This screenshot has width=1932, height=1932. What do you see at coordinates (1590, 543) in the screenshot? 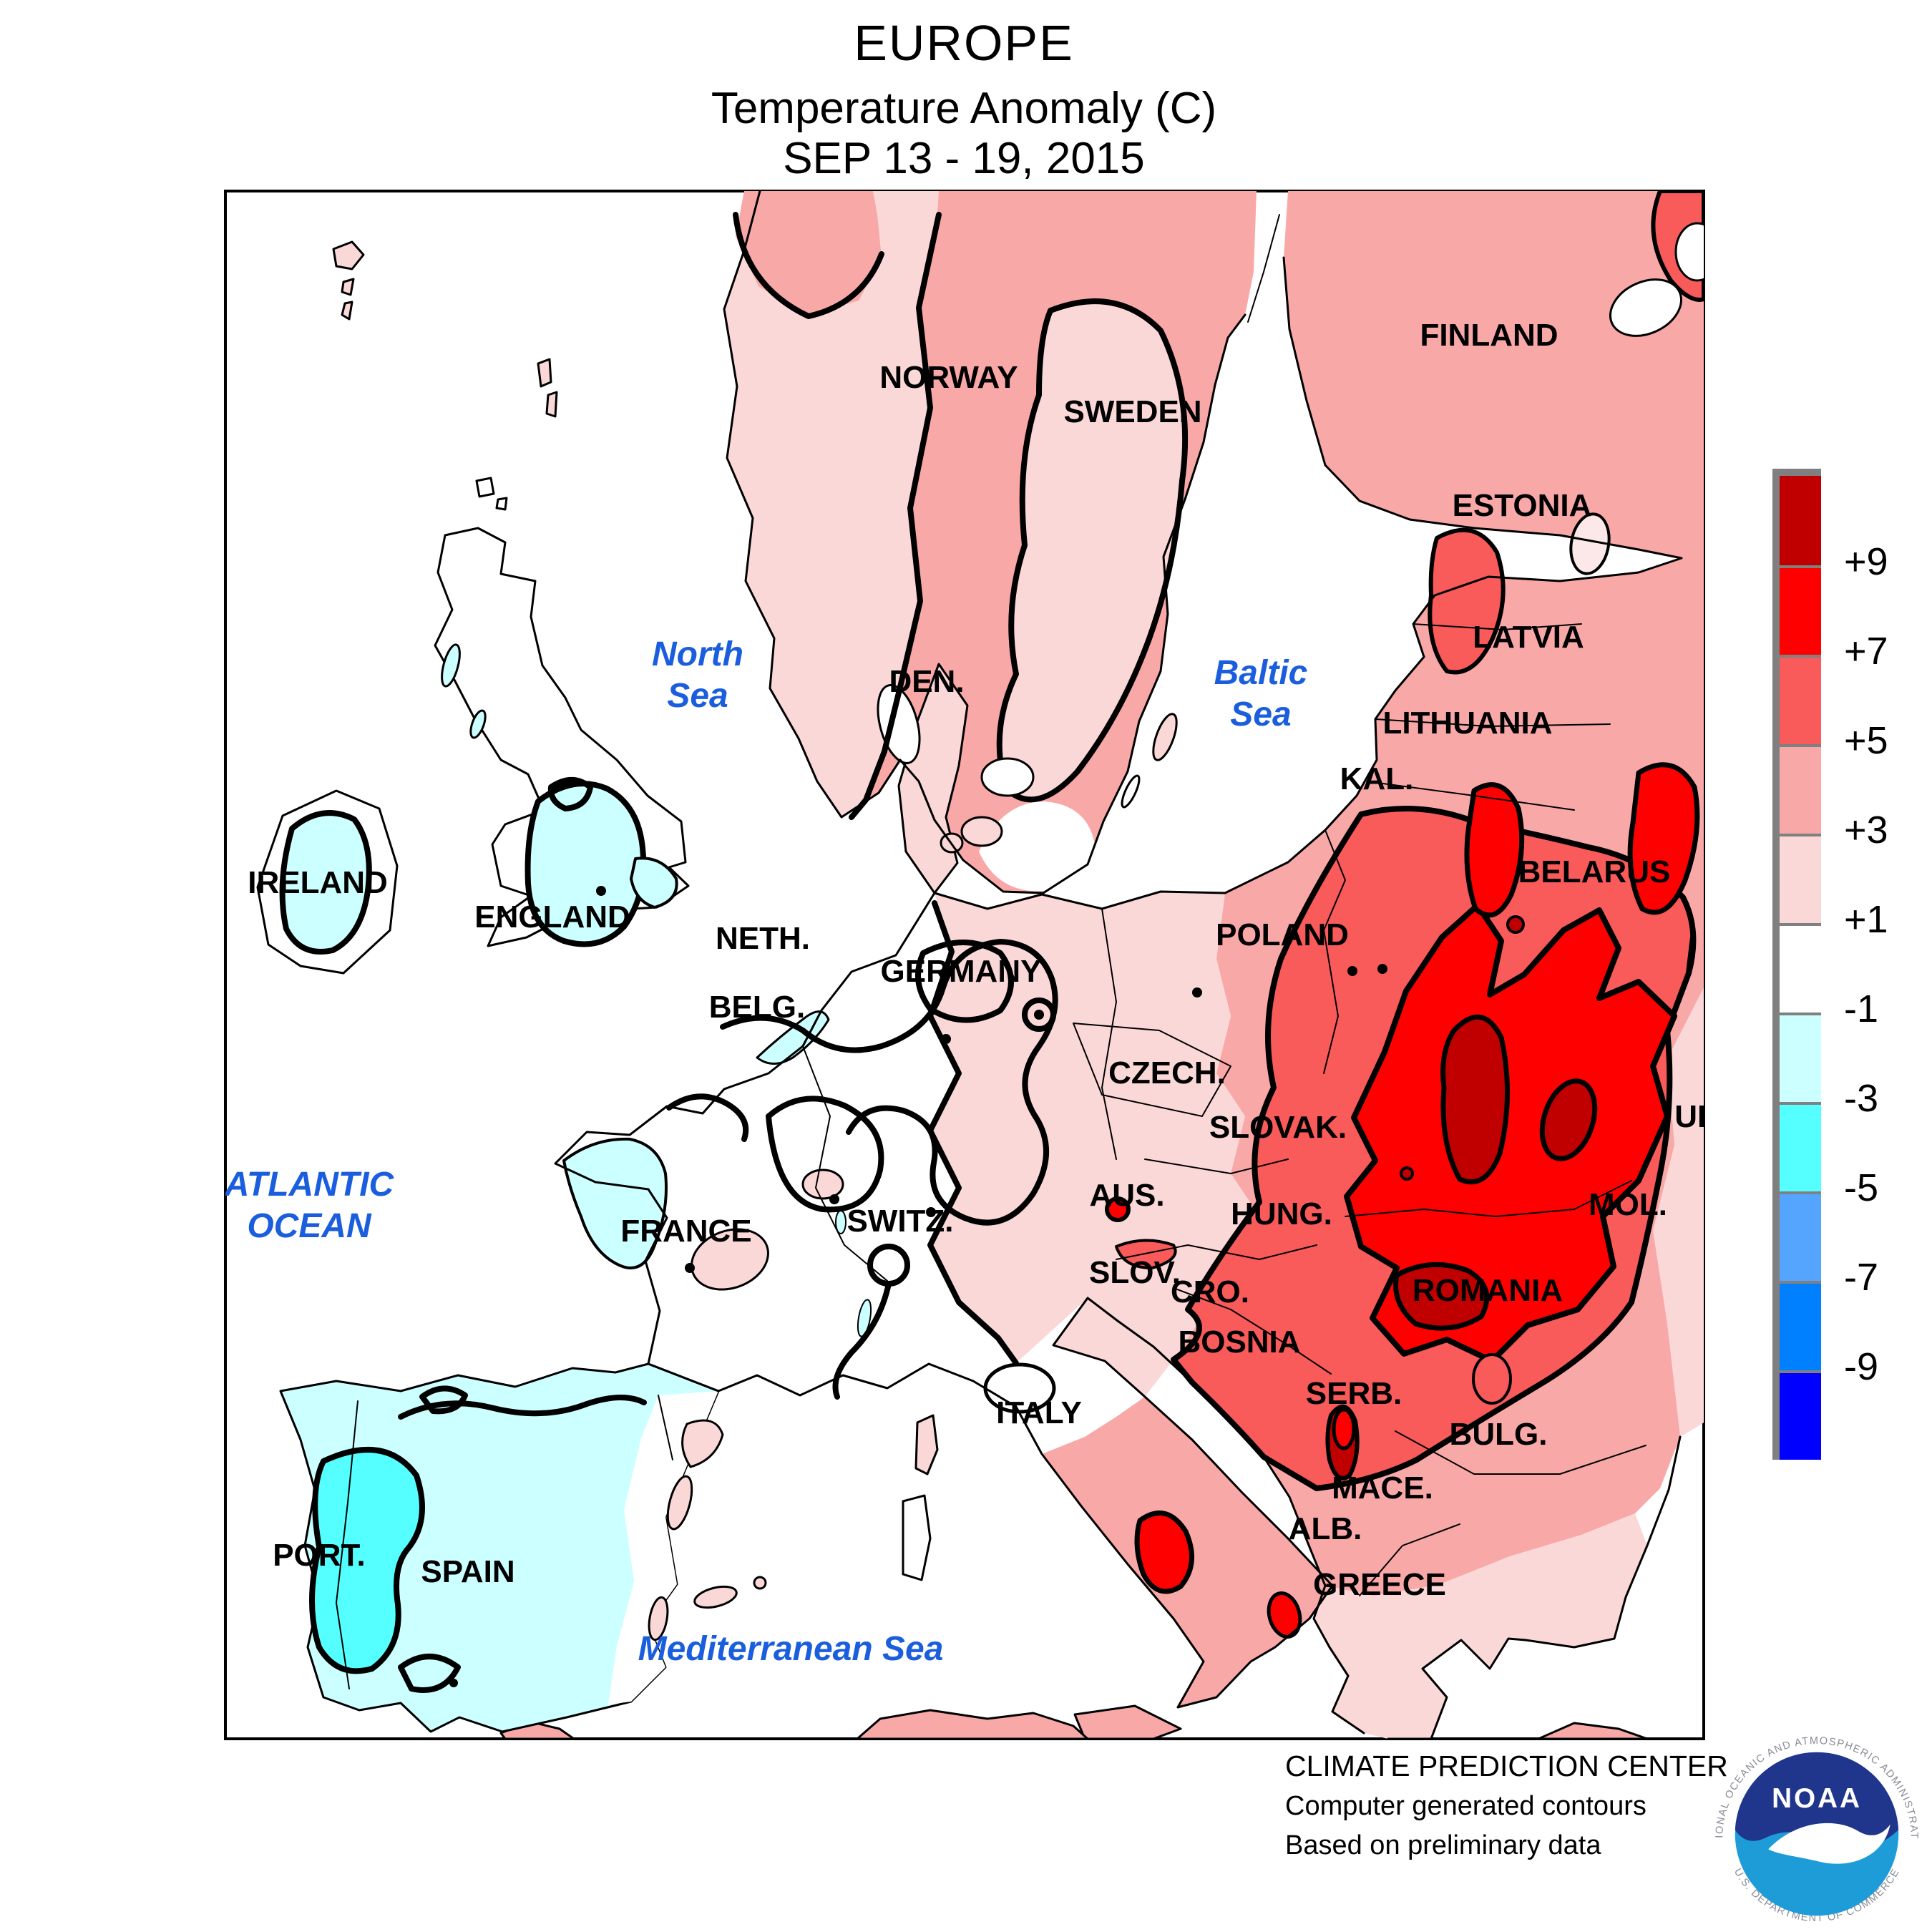
I see `lake-peipus` at bounding box center [1590, 543].